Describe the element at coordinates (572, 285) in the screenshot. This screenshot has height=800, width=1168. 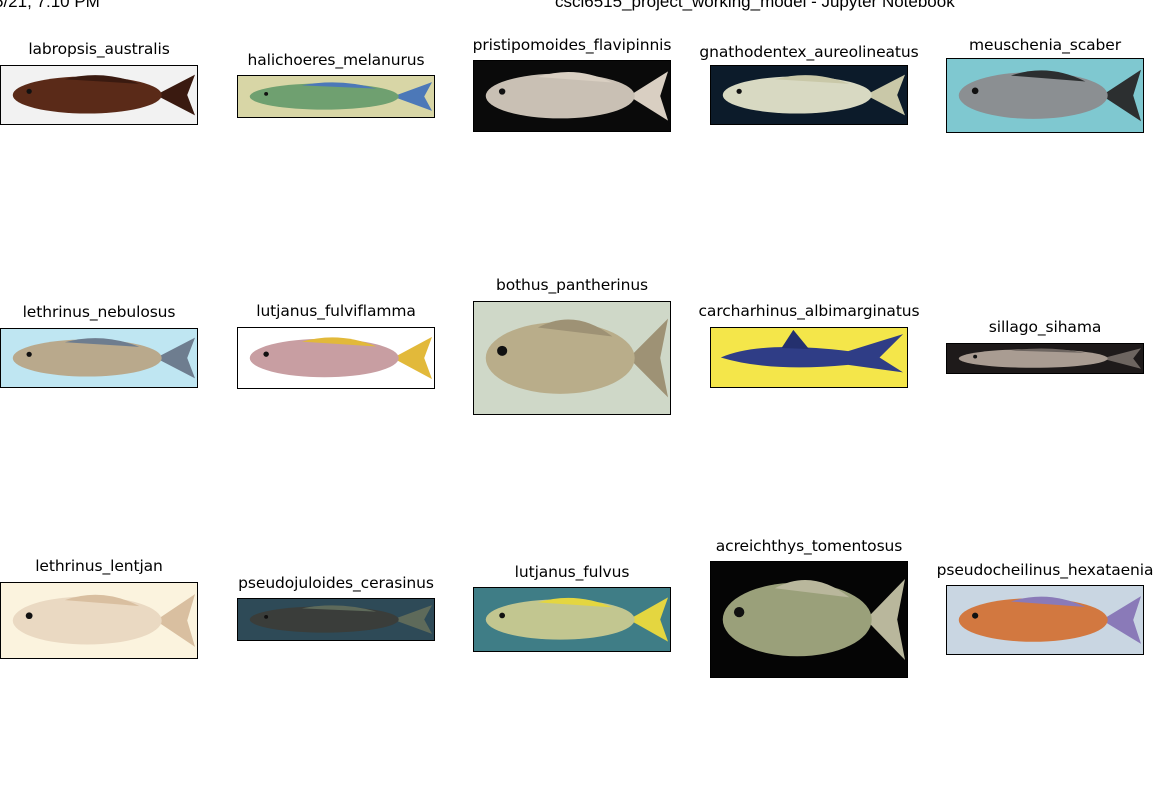
I see `species-label: bothus_pantherinus` at that location.